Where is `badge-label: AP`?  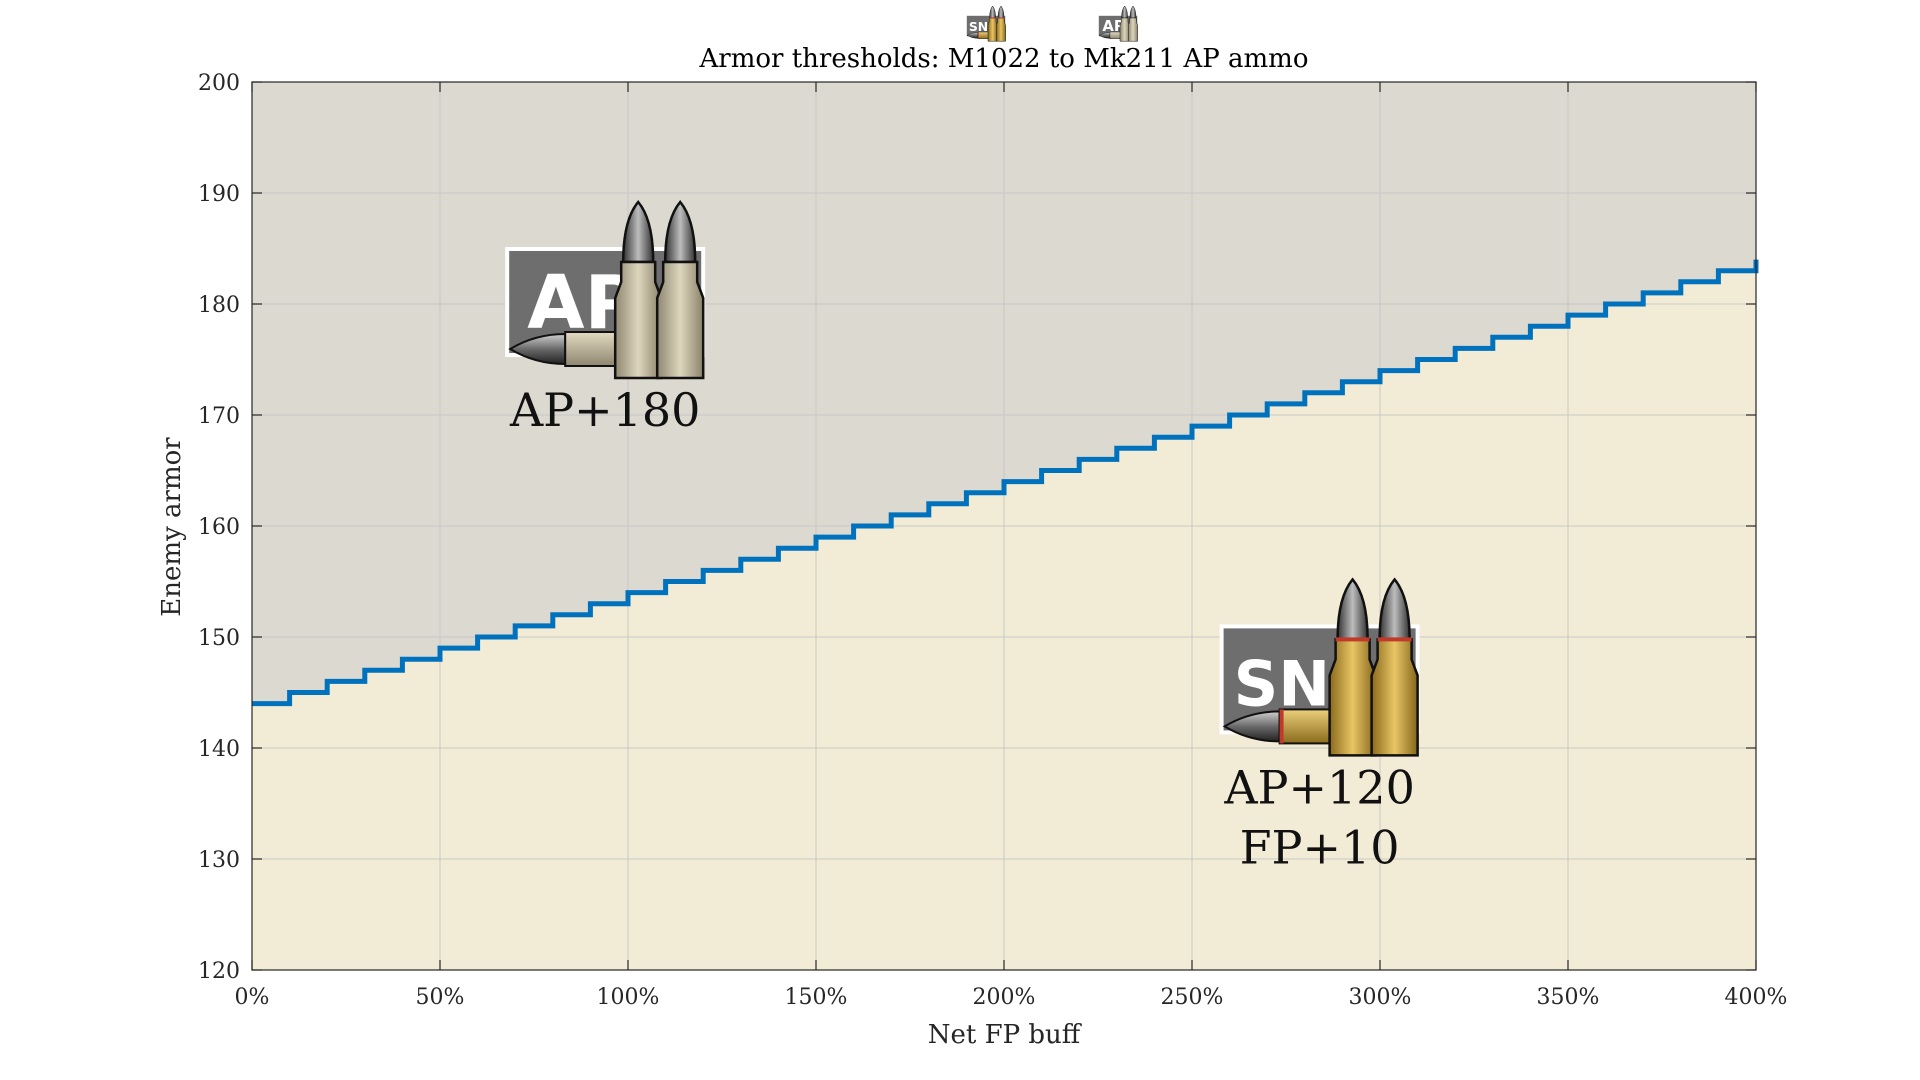 badge-label: AP is located at coordinates (1113, 26).